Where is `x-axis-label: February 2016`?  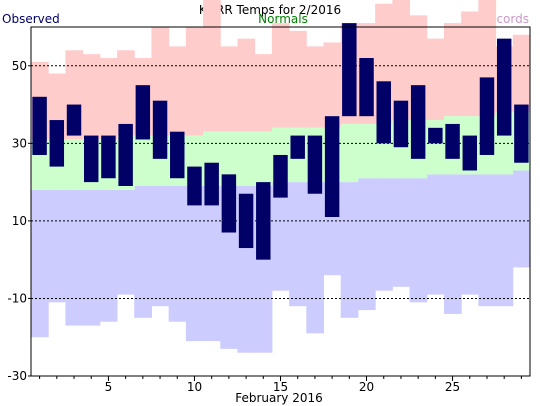
x-axis-label: February 2016 is located at coordinates (279, 398).